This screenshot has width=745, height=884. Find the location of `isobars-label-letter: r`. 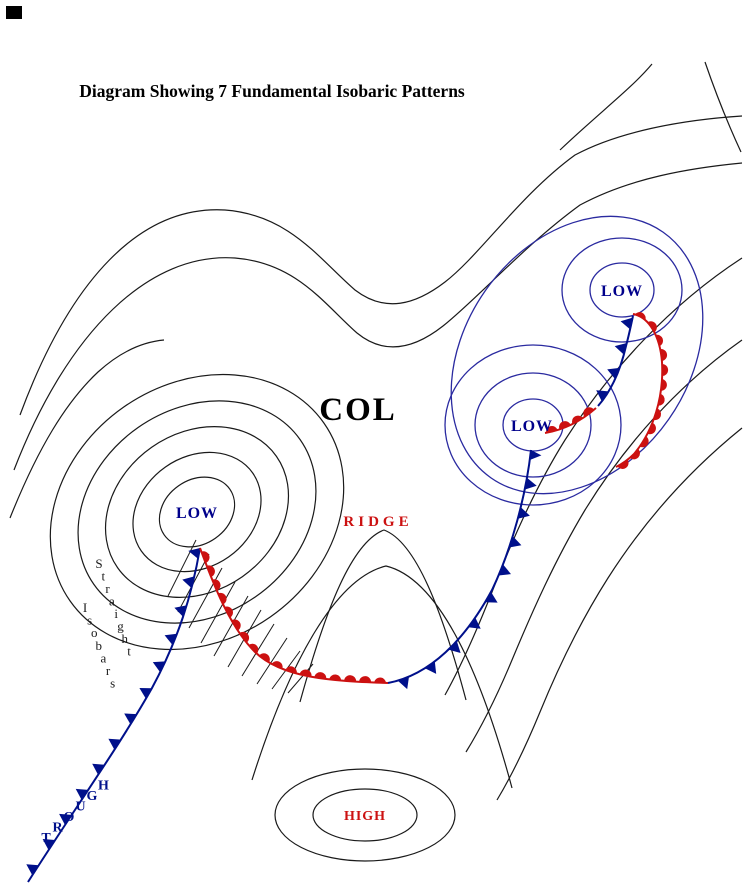

isobars-label-letter: r is located at coordinates (108, 670).